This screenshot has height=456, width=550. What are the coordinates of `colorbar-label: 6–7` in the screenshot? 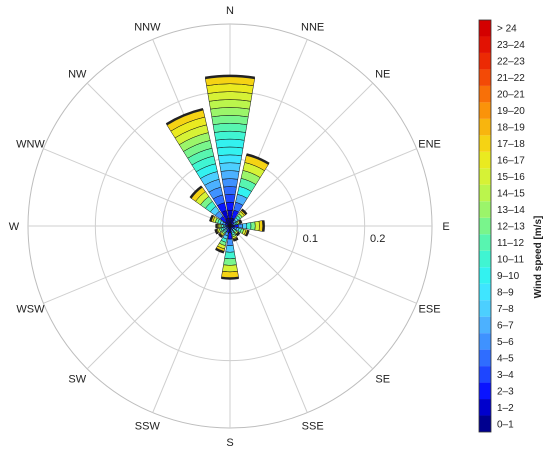 It's located at (505, 325).